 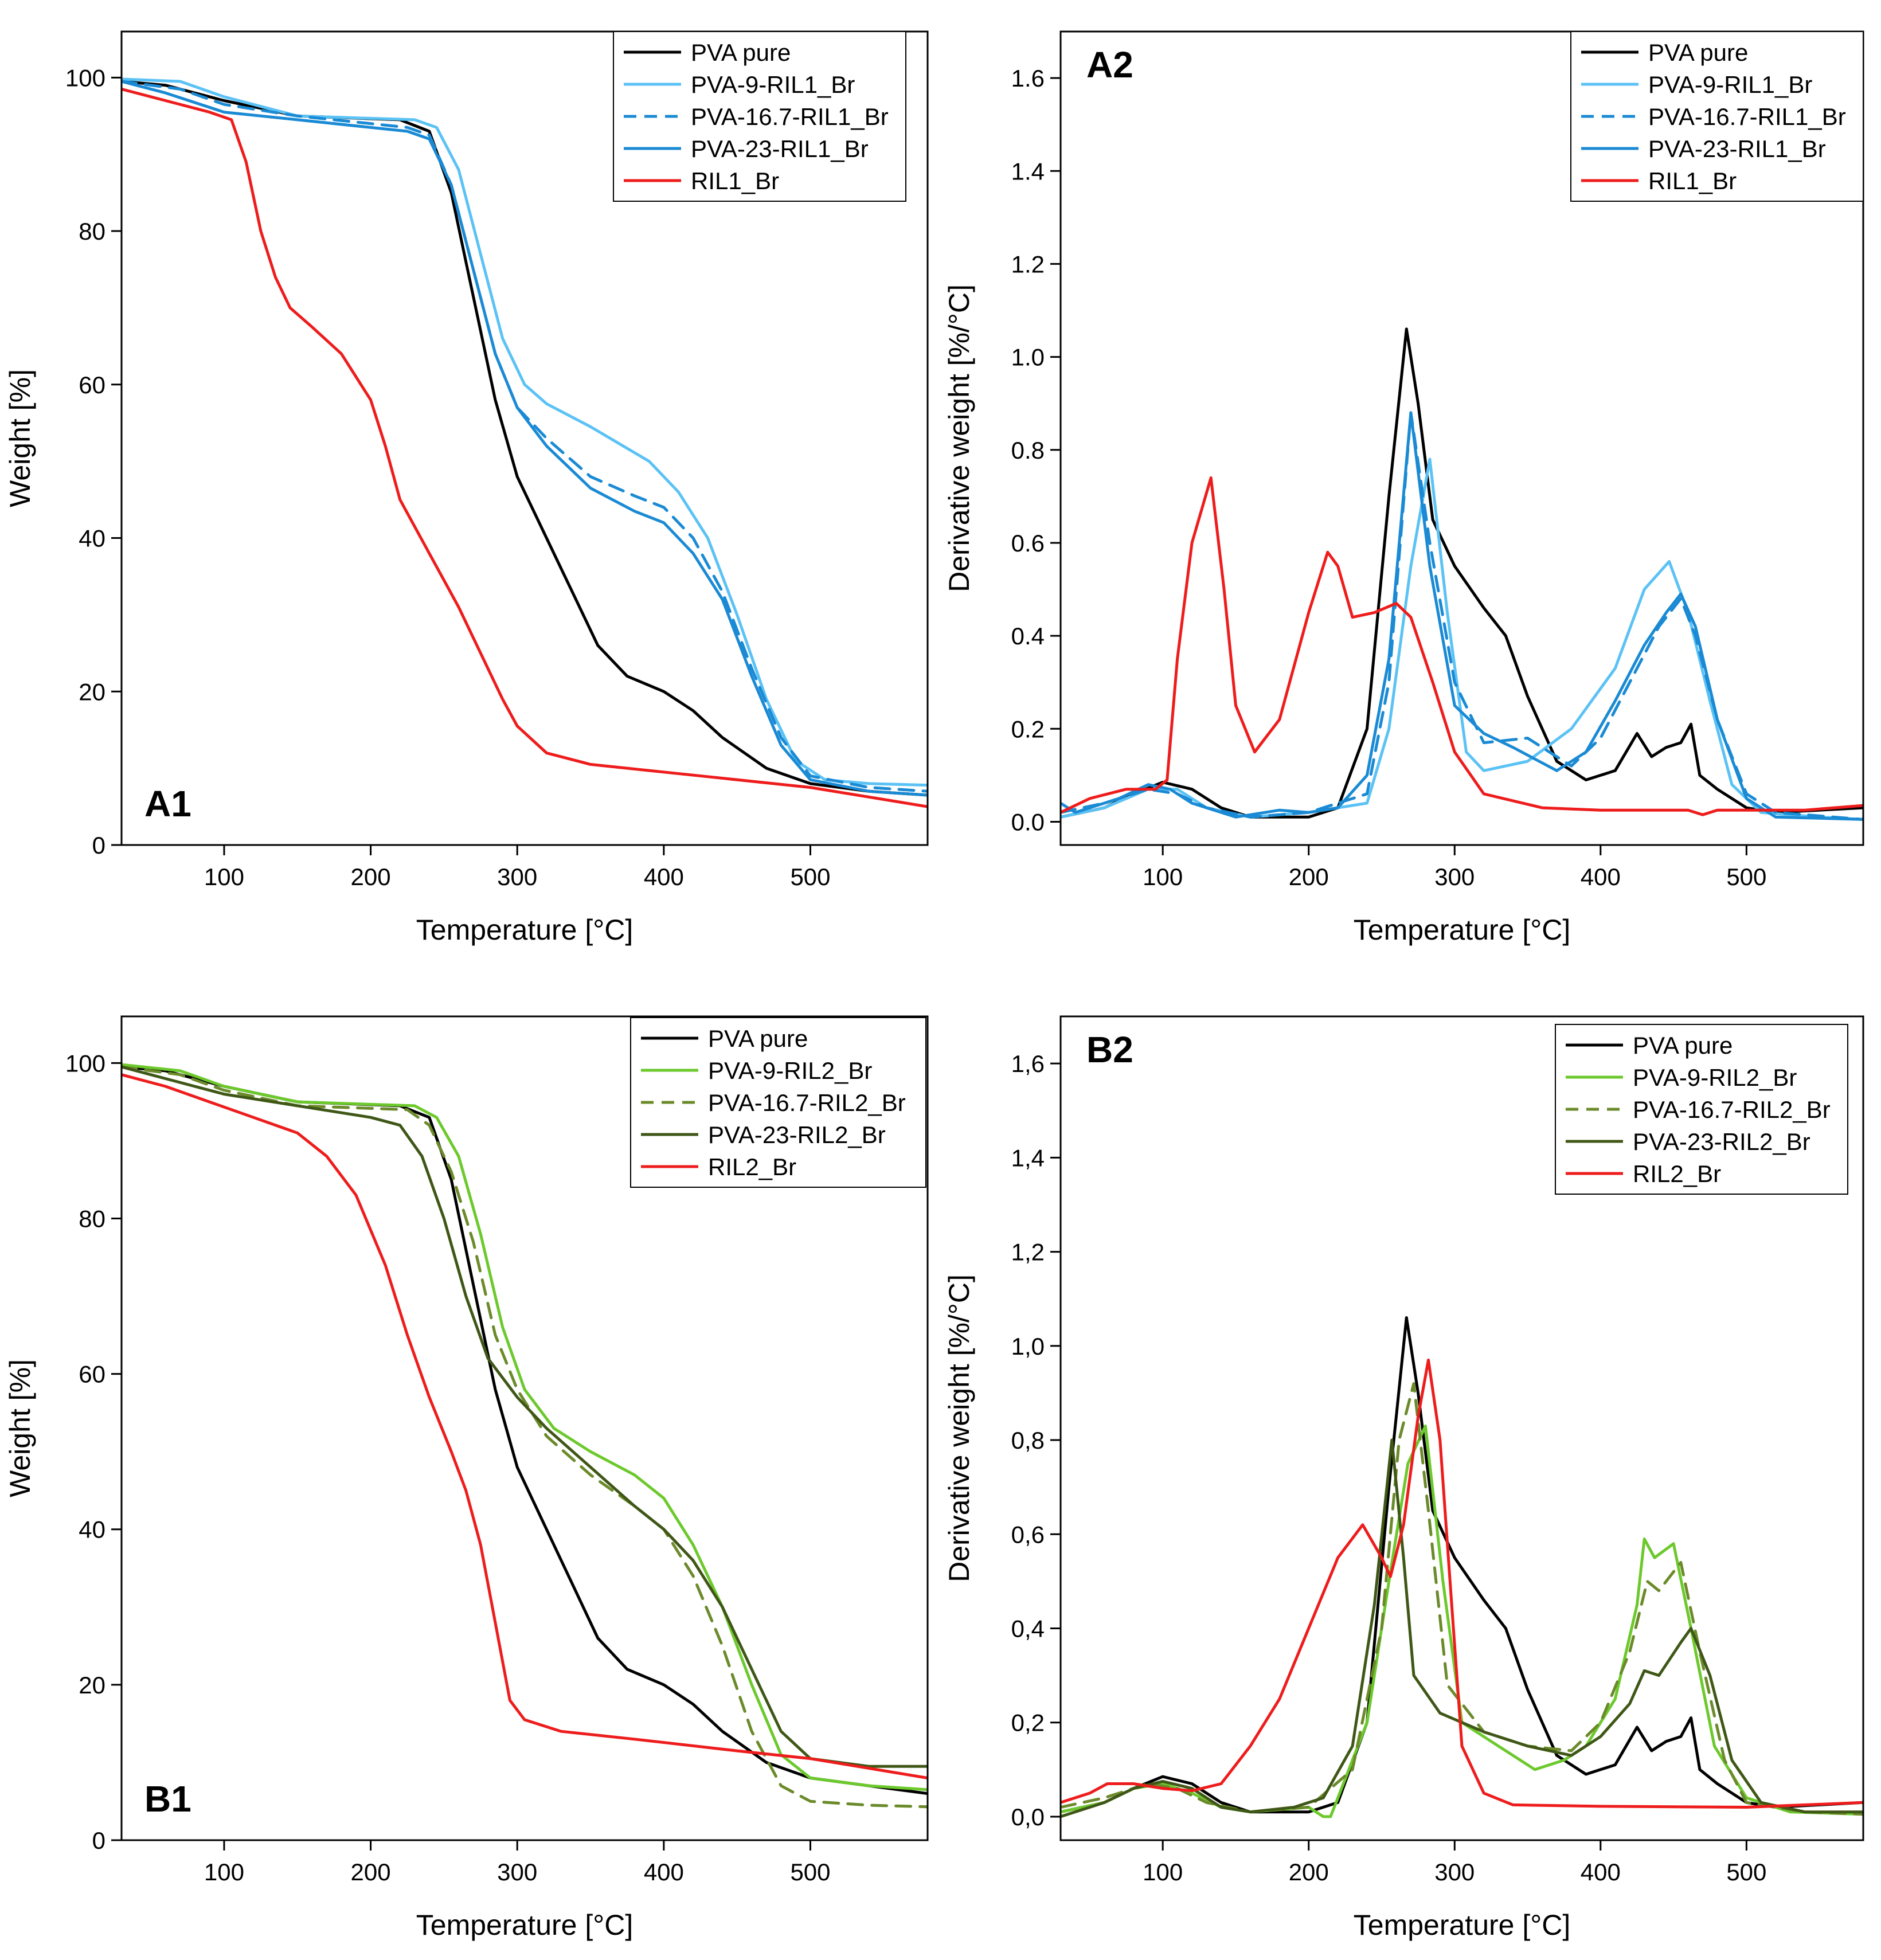 I want to click on y-tick-label: 0,2, so click(x=1028, y=1722).